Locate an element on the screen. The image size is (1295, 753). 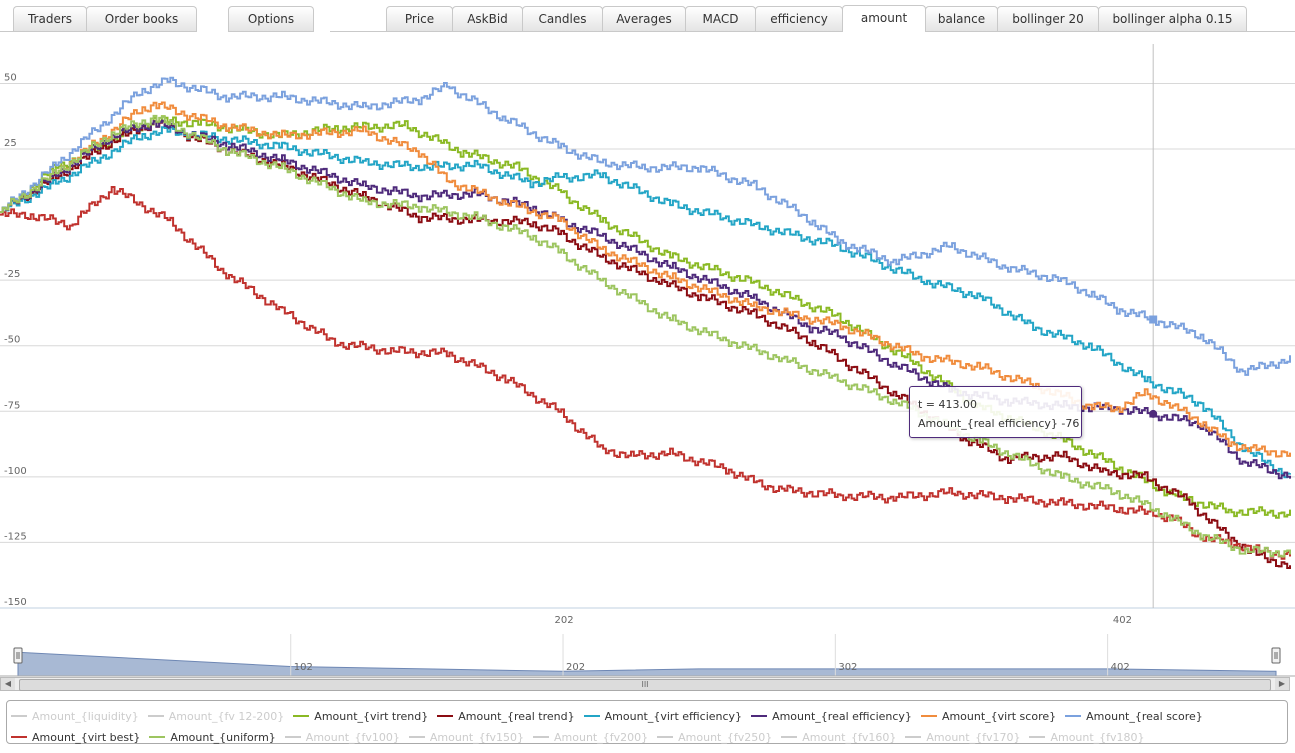
legend-item-amount-virt-efficiency: Amount_{virt efficiency} is located at coordinates (663, 717).